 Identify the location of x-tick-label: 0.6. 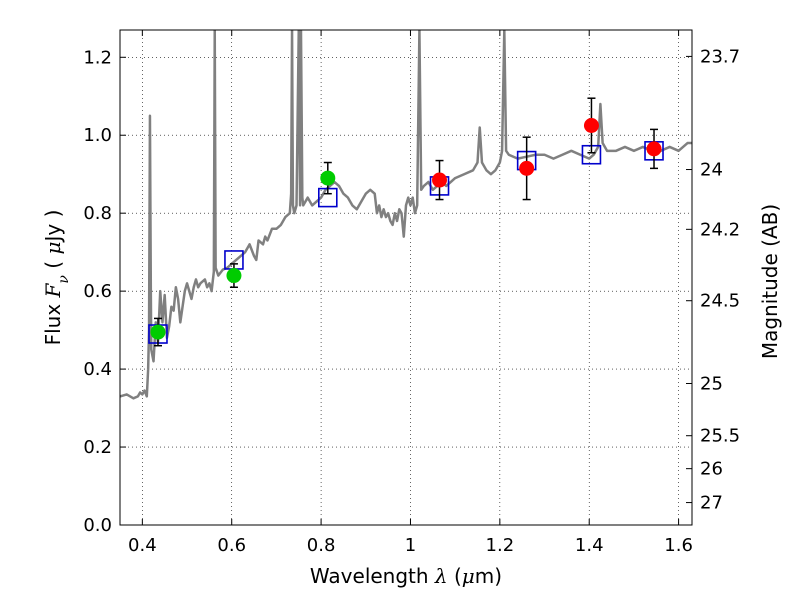
(231, 545).